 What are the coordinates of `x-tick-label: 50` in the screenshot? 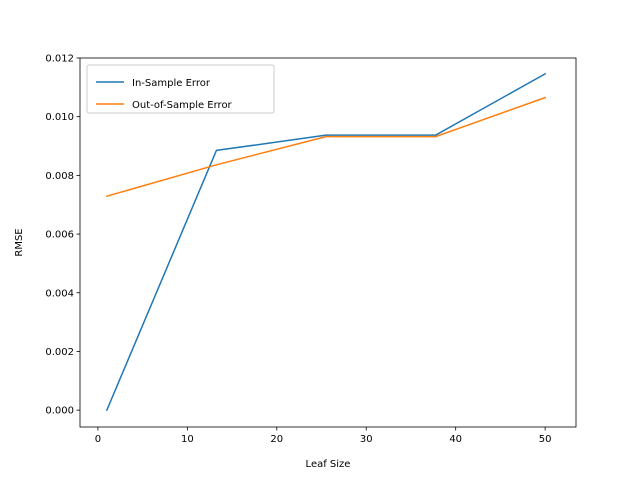 It's located at (545, 439).